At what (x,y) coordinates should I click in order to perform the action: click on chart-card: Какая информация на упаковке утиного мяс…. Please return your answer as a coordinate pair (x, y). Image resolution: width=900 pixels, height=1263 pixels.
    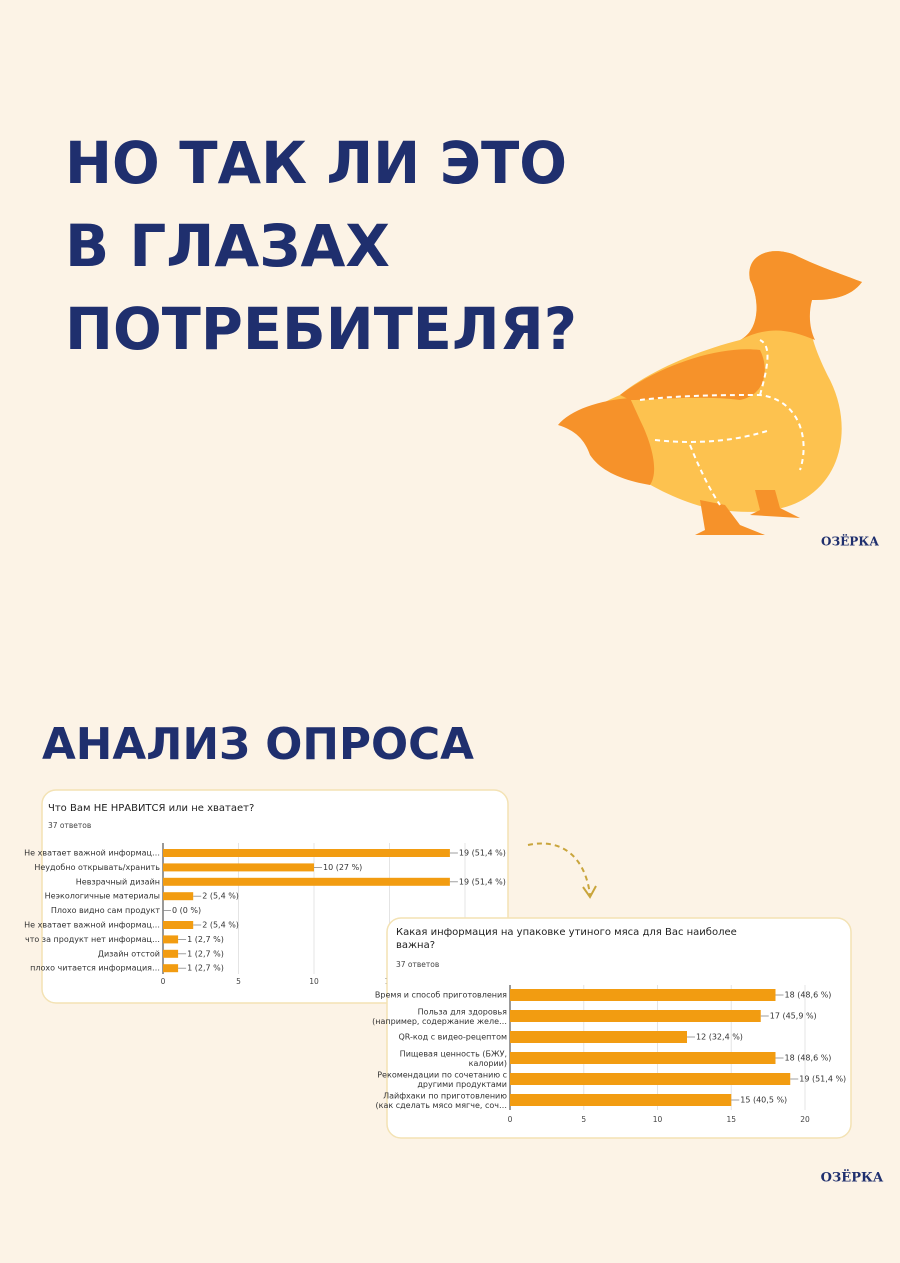
    Looking at the image, I should click on (612, 1028).